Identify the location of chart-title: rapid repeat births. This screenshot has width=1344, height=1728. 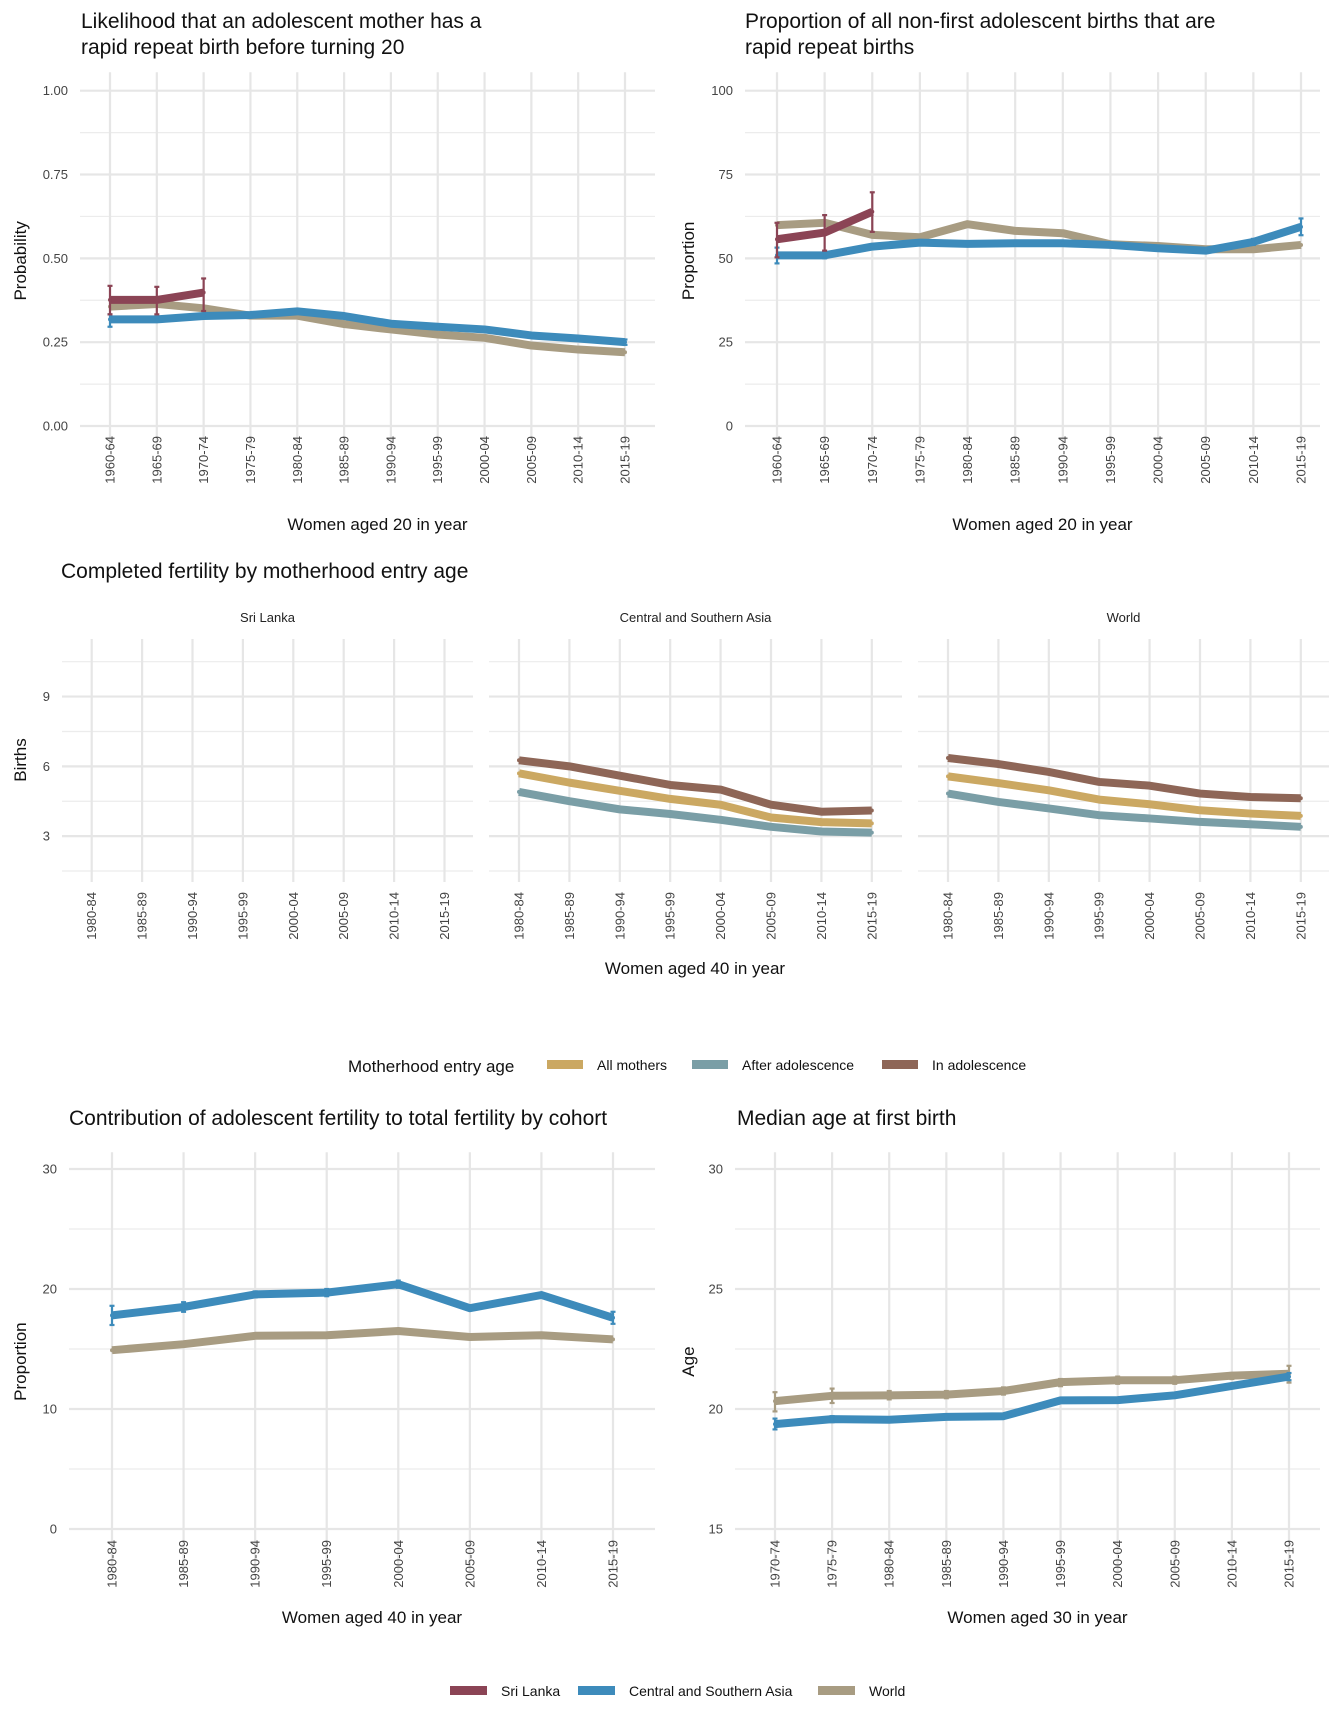
(829, 47).